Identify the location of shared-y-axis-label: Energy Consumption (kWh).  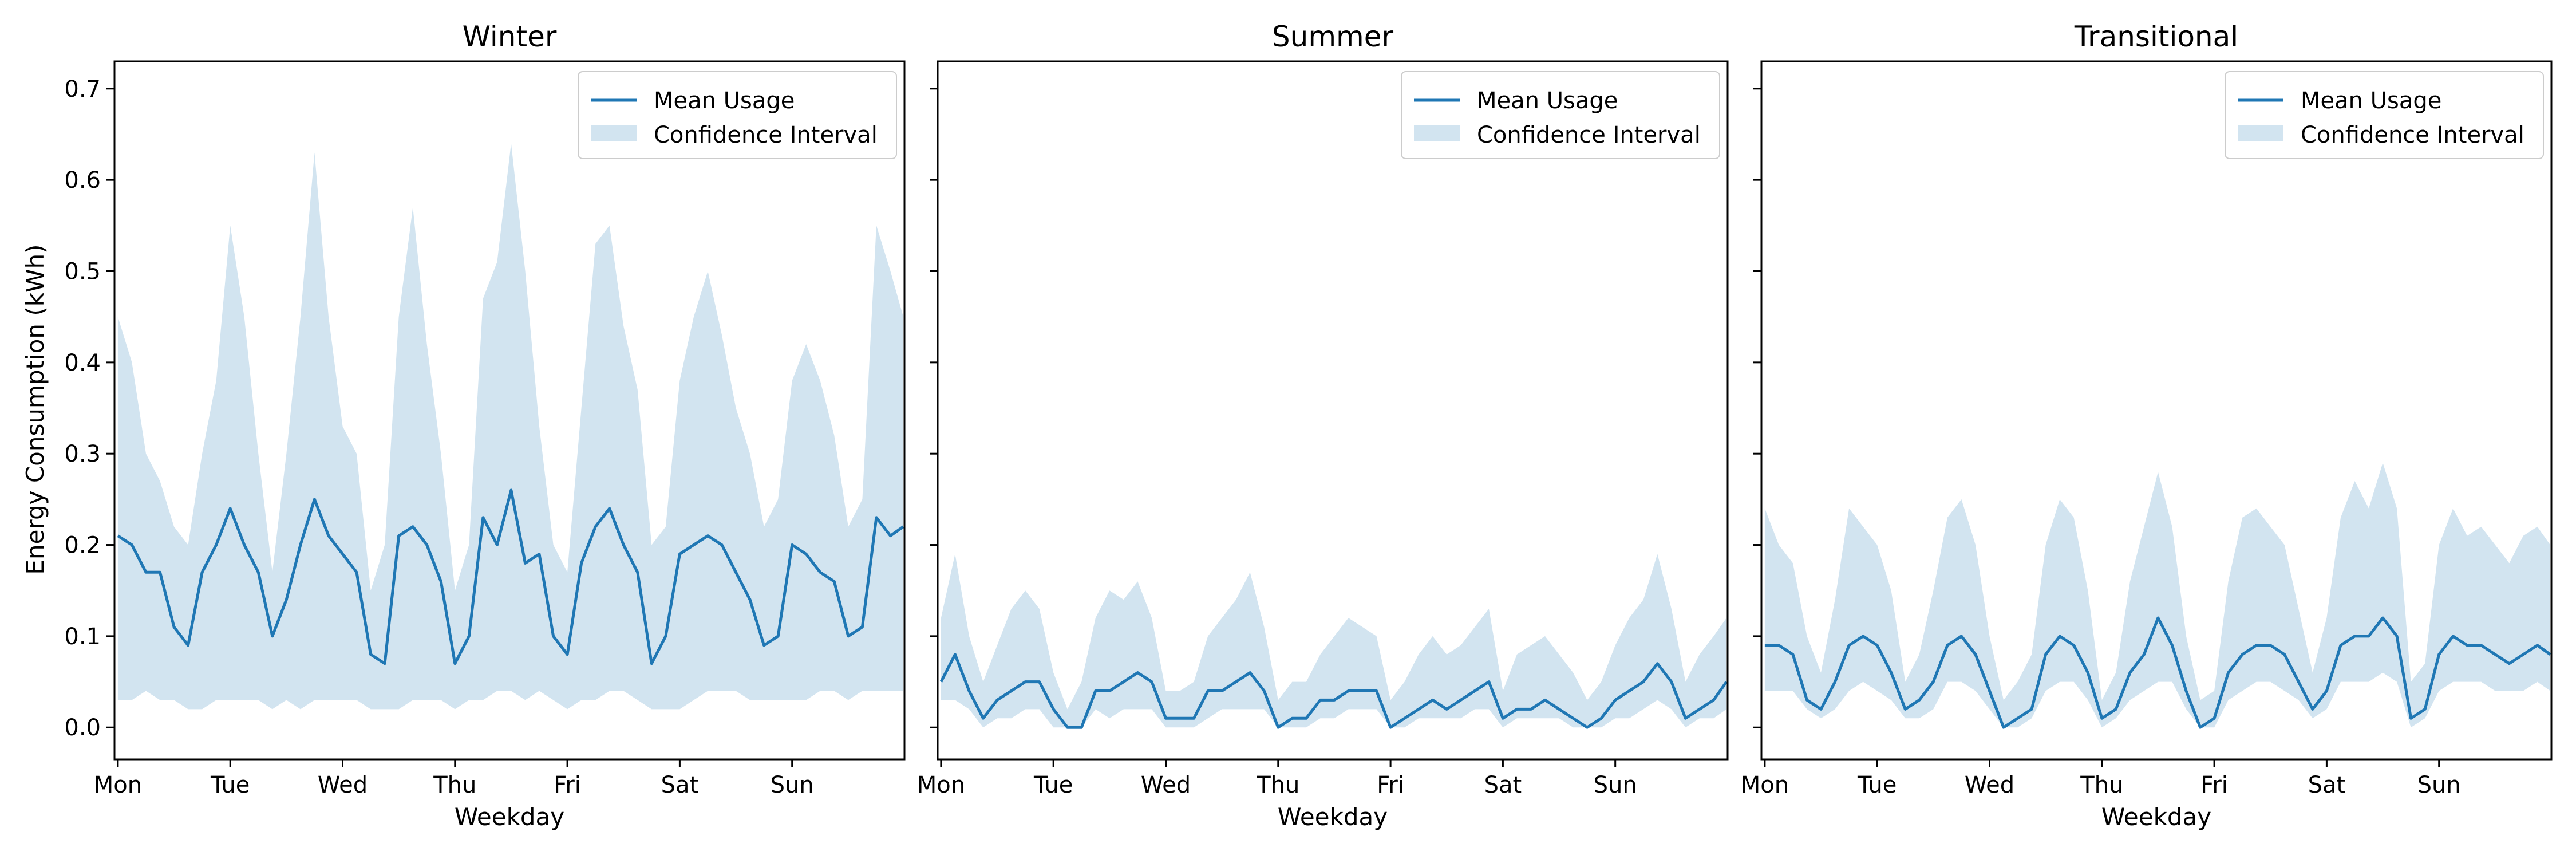
(35, 409).